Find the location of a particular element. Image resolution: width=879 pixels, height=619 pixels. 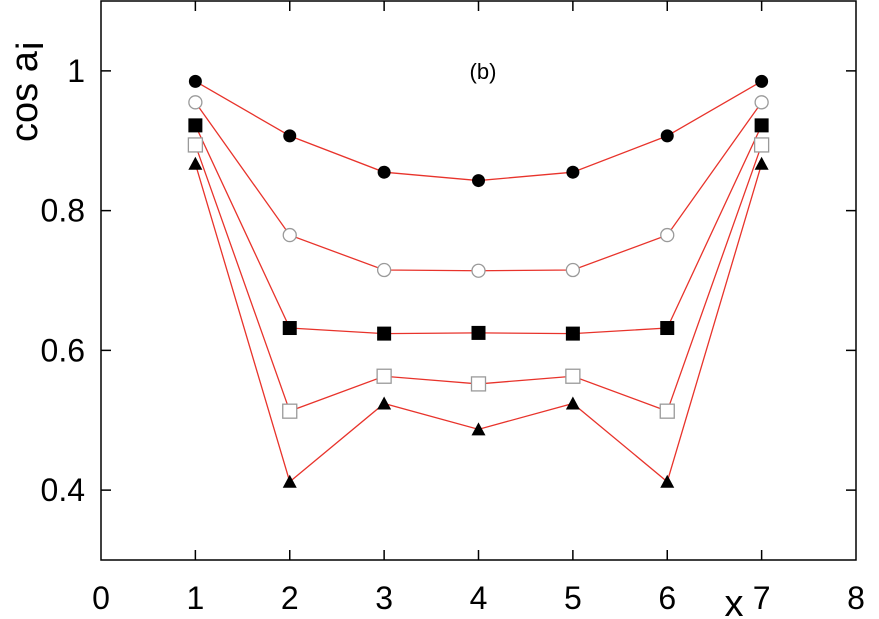

x-tick-label: 1 is located at coordinates (195, 598).